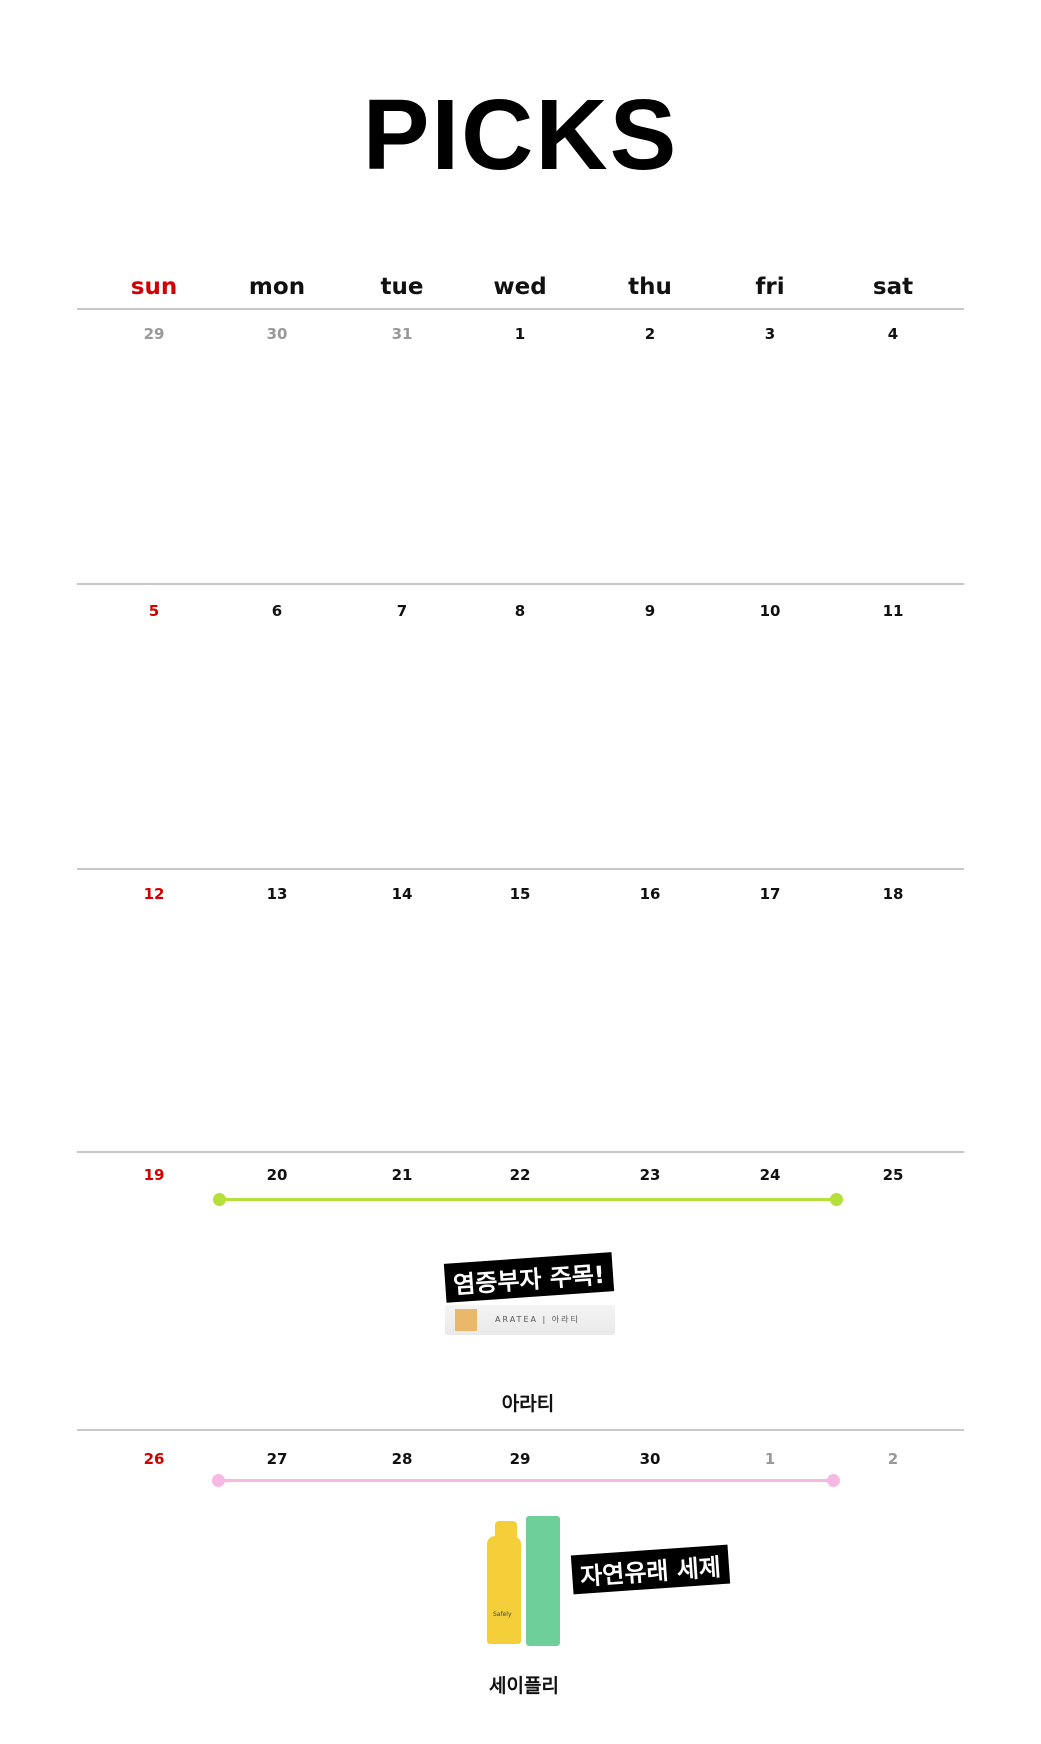 This screenshot has width=1041, height=1744. I want to click on calendar-date: 7, so click(402, 611).